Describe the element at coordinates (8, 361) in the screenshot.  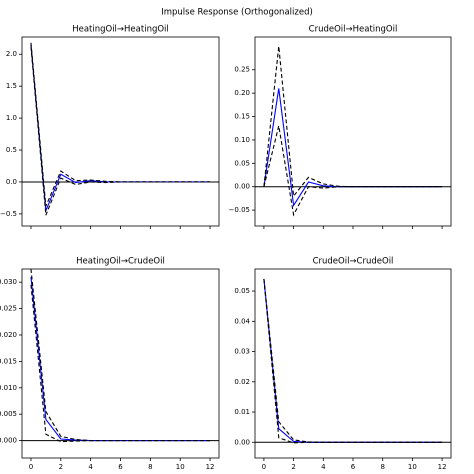
I see `y-tick-label: 0.015` at that location.